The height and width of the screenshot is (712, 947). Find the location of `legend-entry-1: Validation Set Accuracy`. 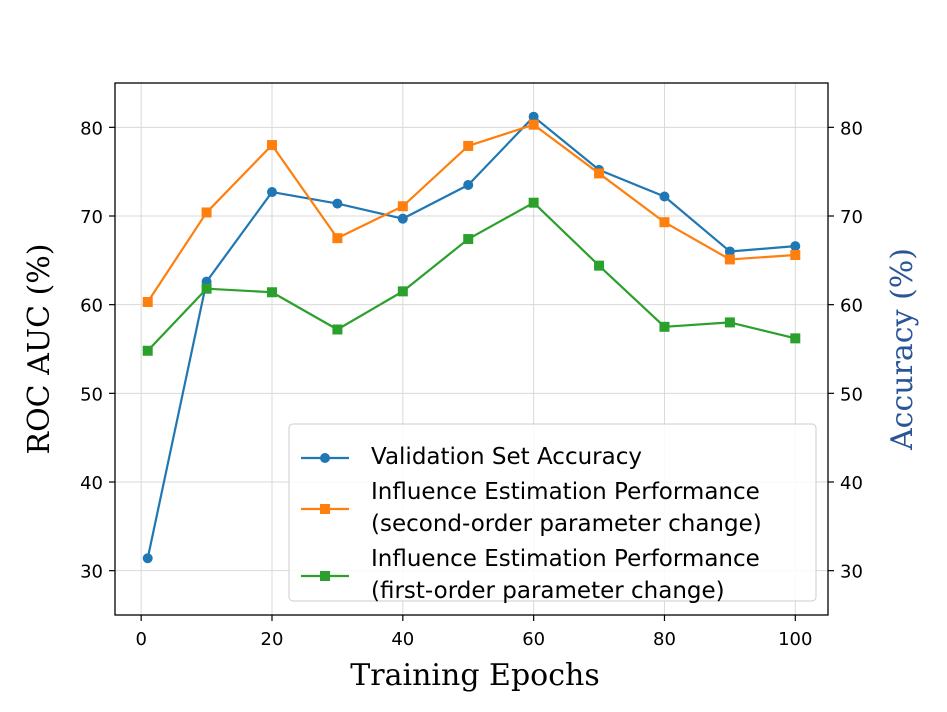

legend-entry-1: Validation Set Accuracy is located at coordinates (471, 457).